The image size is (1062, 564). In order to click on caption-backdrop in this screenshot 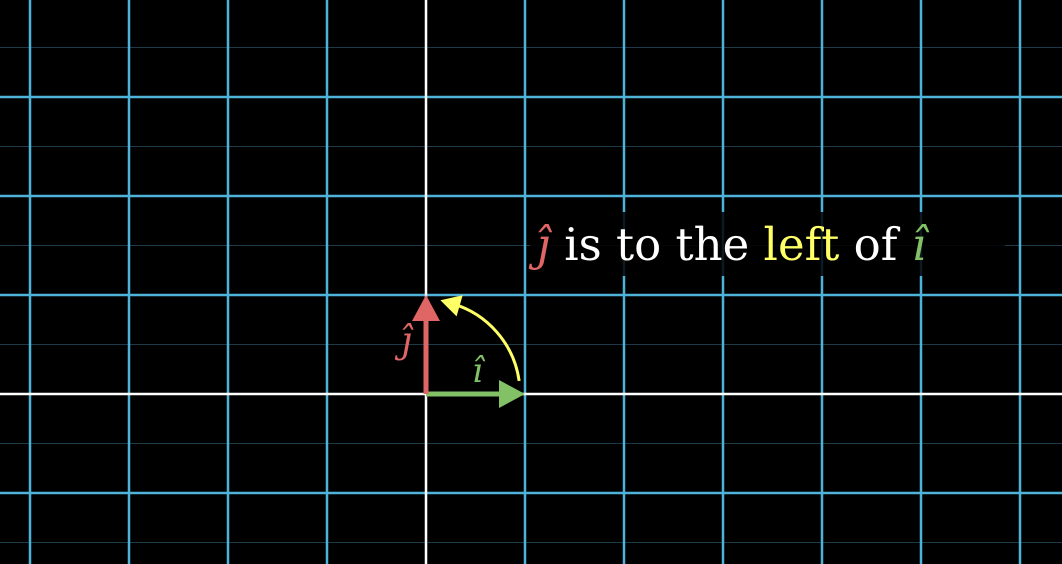, I will do `click(767, 244)`.